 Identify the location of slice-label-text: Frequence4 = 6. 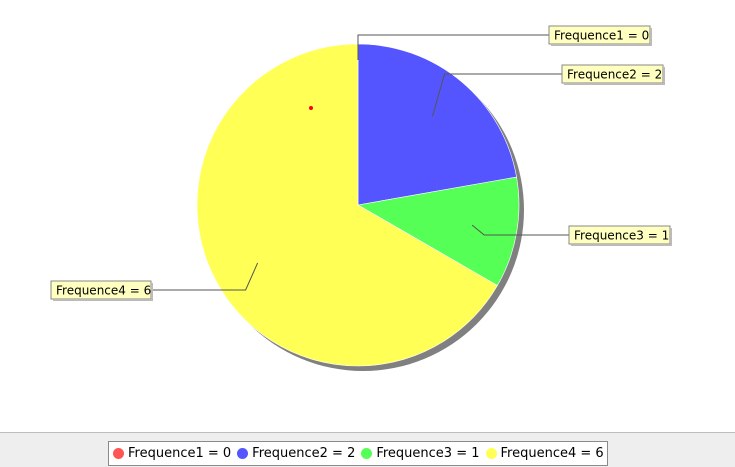
(103, 291).